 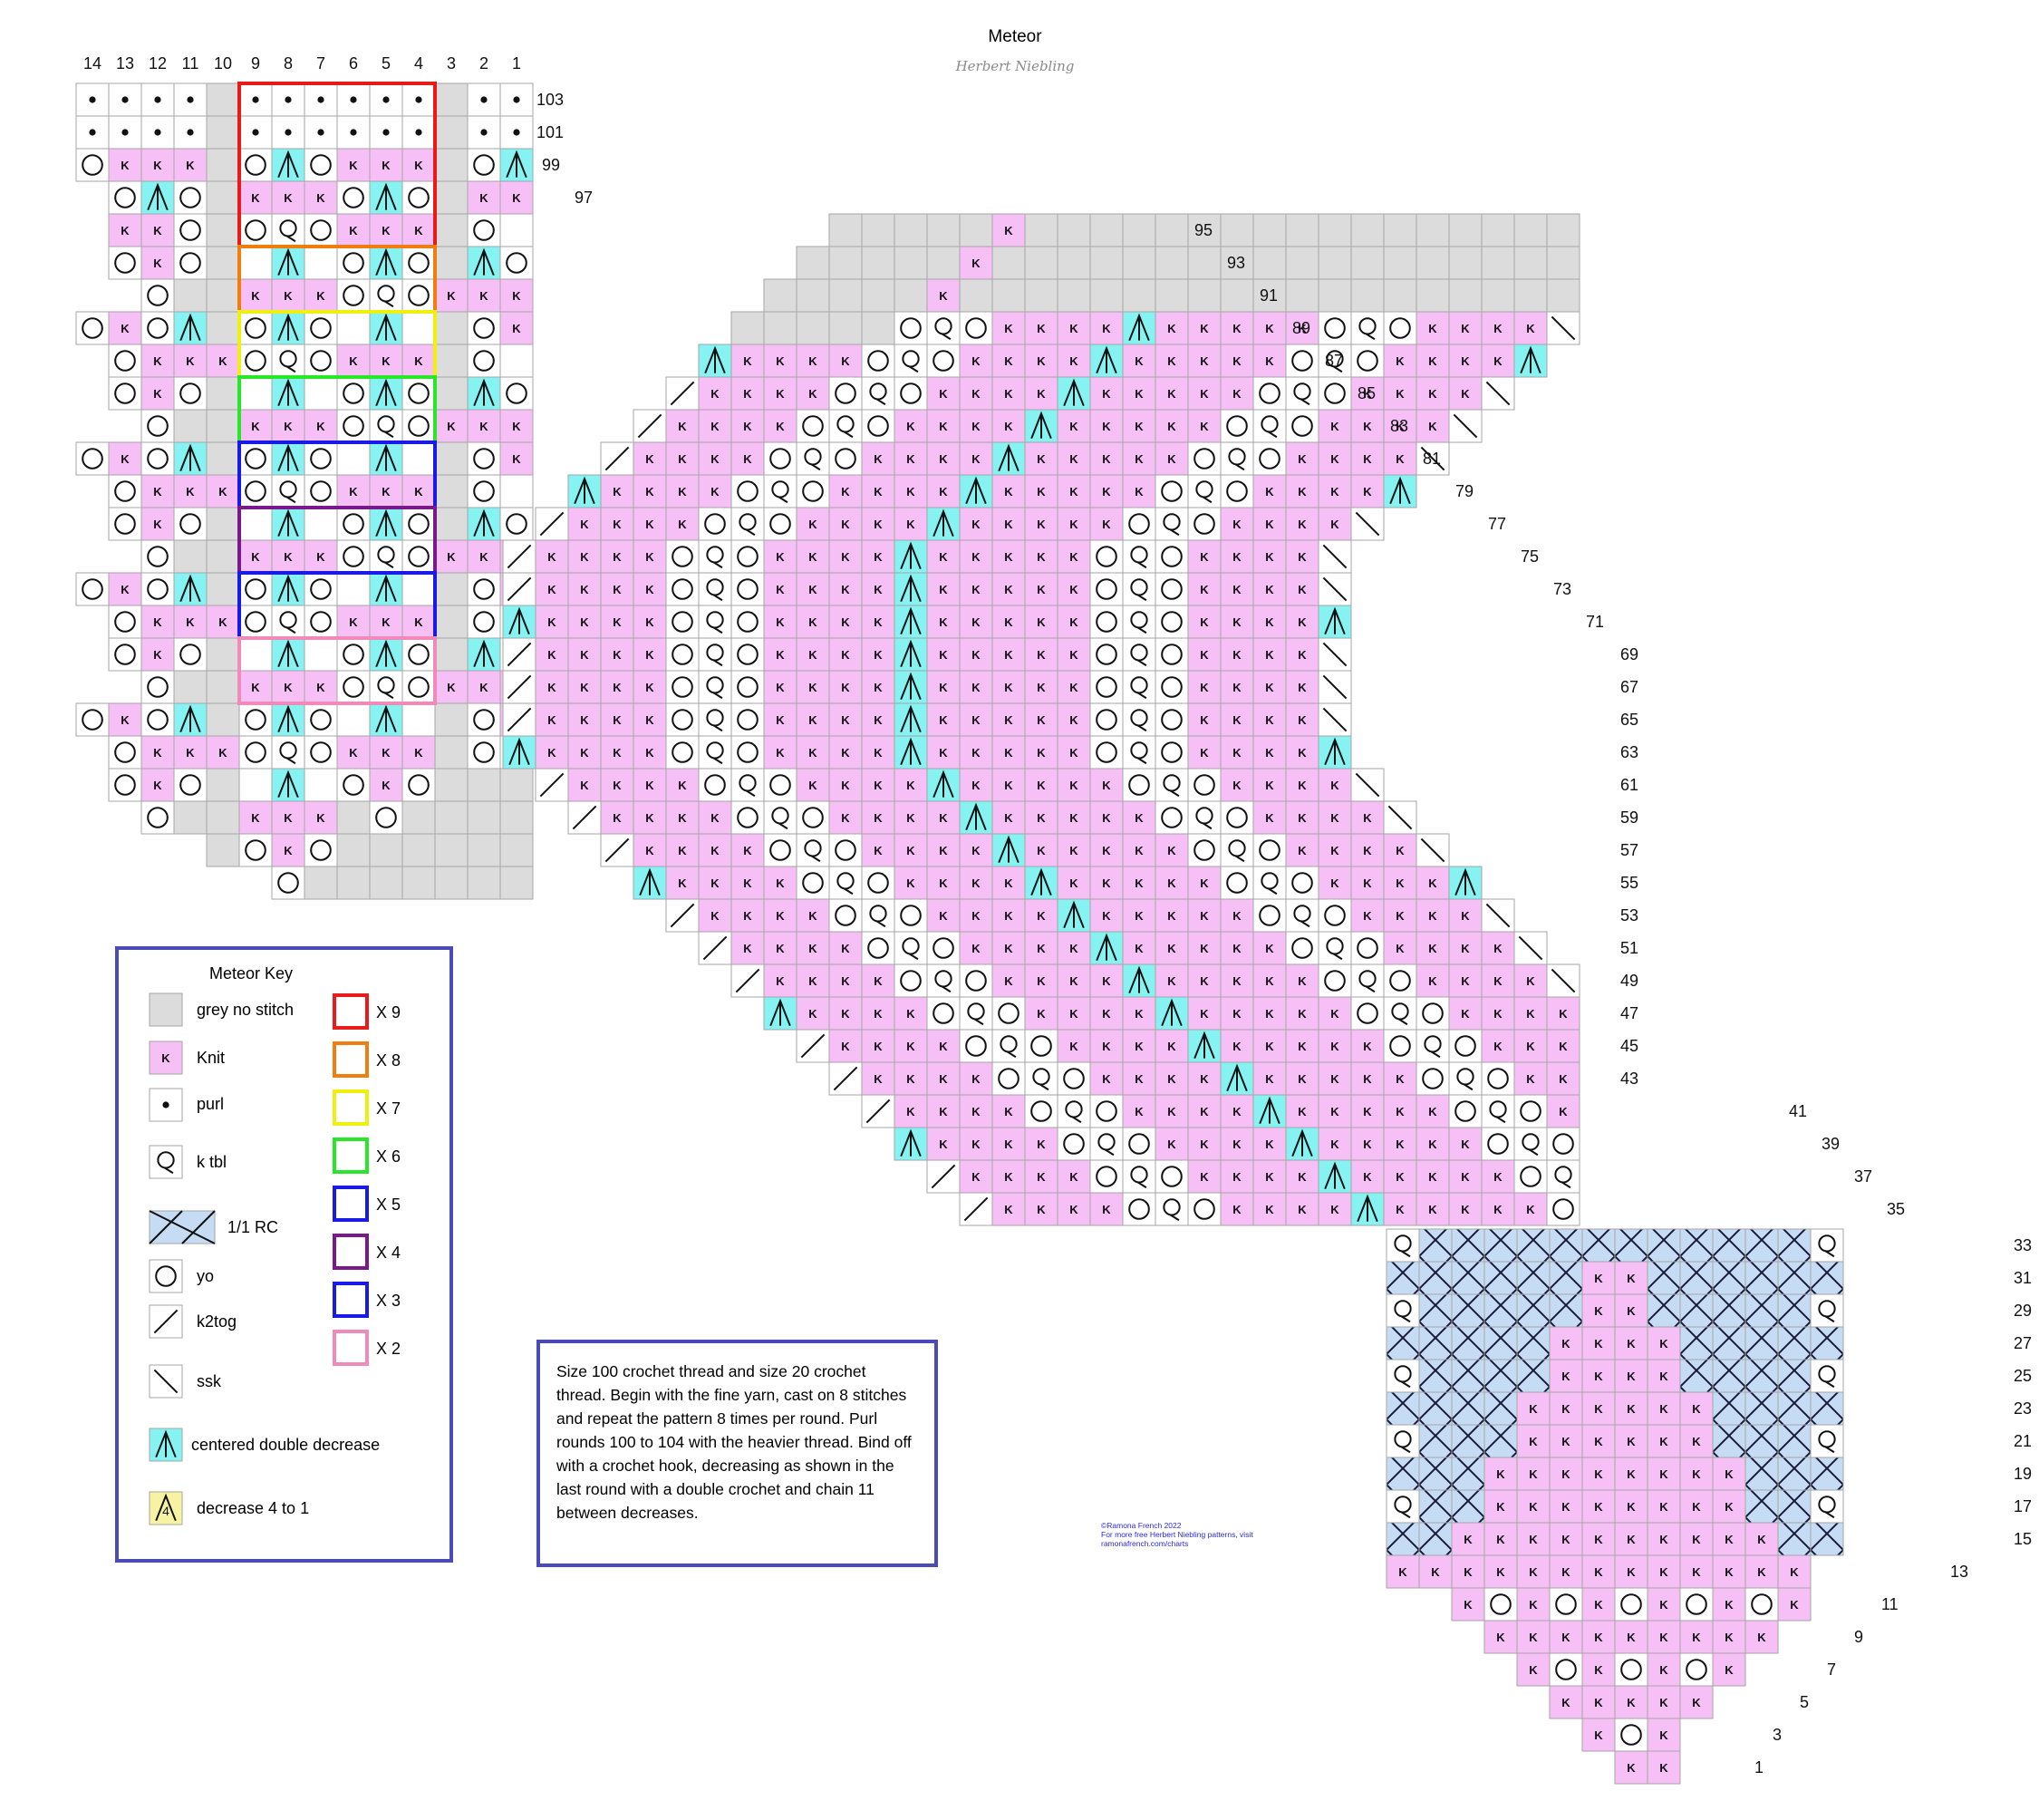 What do you see at coordinates (351, 1348) in the screenshot?
I see `key-repeat-swatch` at bounding box center [351, 1348].